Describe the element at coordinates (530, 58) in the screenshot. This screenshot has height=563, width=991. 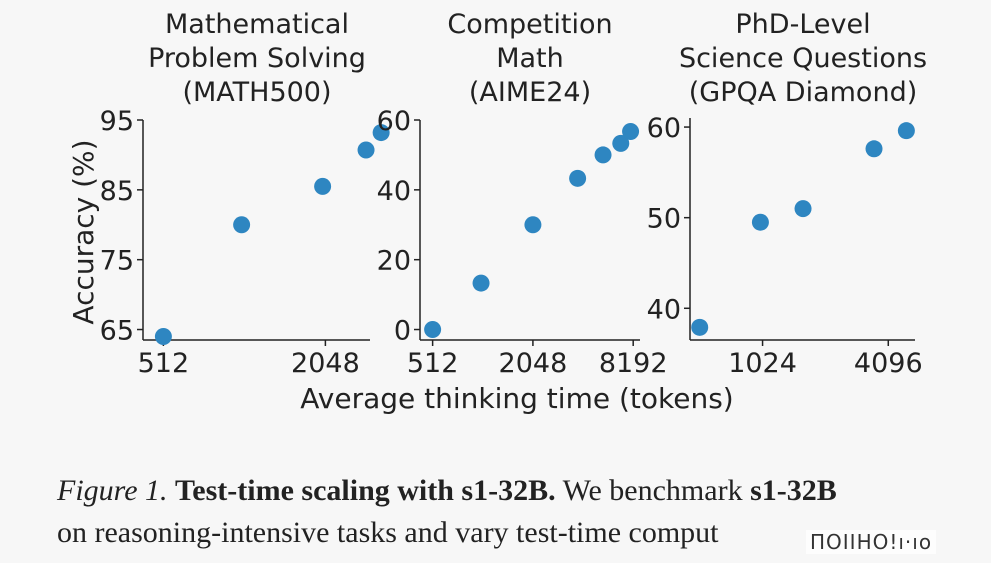
I see `panel-2-title-line-2: Math` at that location.